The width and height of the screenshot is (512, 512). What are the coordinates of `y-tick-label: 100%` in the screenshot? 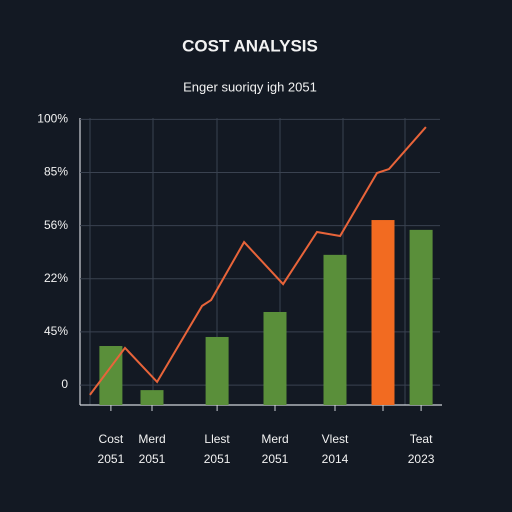 It's located at (52, 119).